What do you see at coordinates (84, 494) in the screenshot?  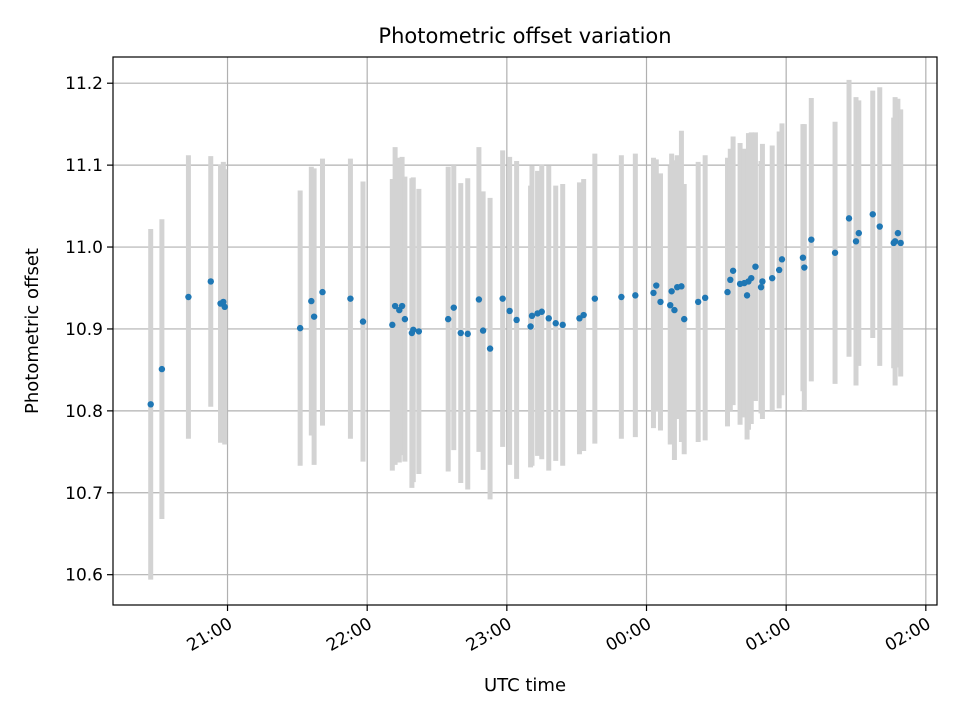 I see `y-tick-label: 10.7` at bounding box center [84, 494].